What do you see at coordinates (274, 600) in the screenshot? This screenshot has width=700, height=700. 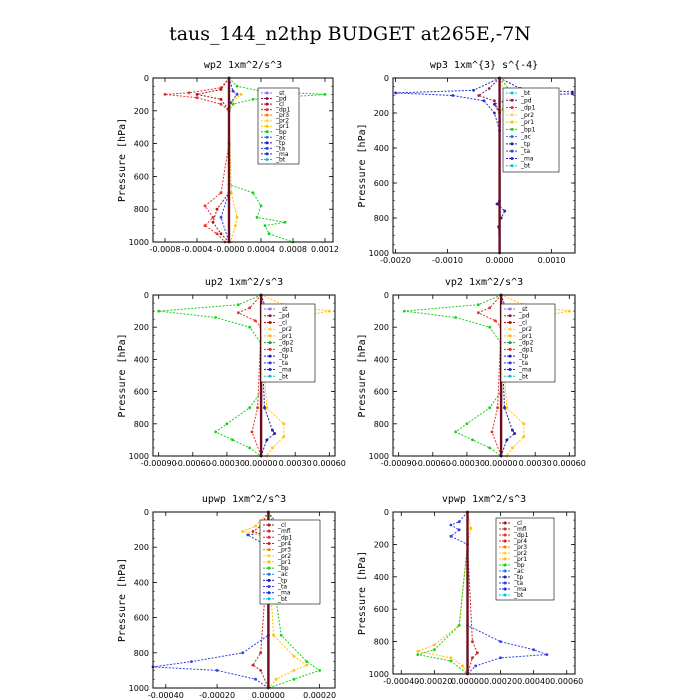 I see `series-line-pr1` at bounding box center [274, 600].